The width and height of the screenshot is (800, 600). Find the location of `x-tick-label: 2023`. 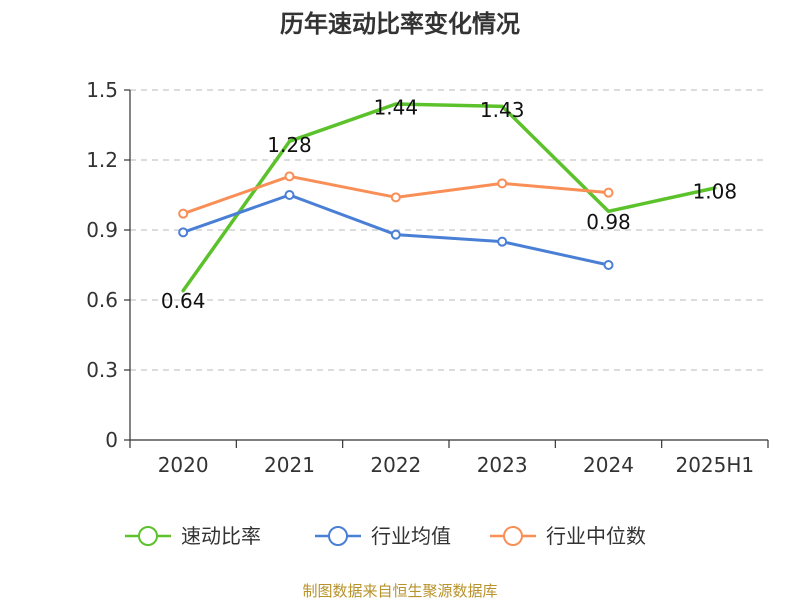

x-tick-label: 2023 is located at coordinates (502, 465).